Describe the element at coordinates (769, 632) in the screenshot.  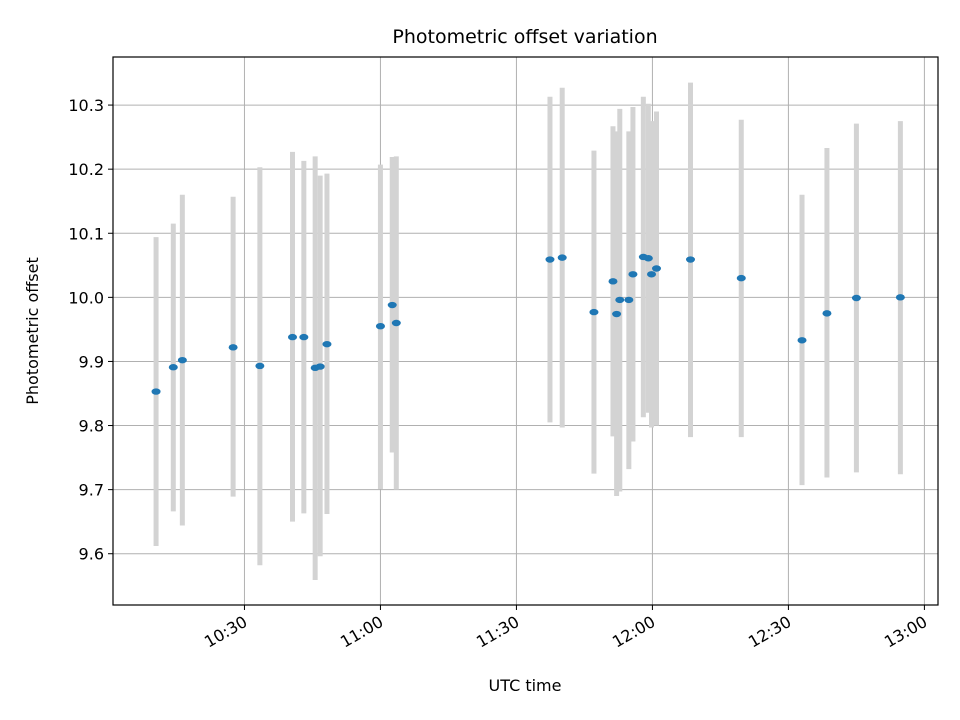
I see `x-tick-label: 12:30` at that location.